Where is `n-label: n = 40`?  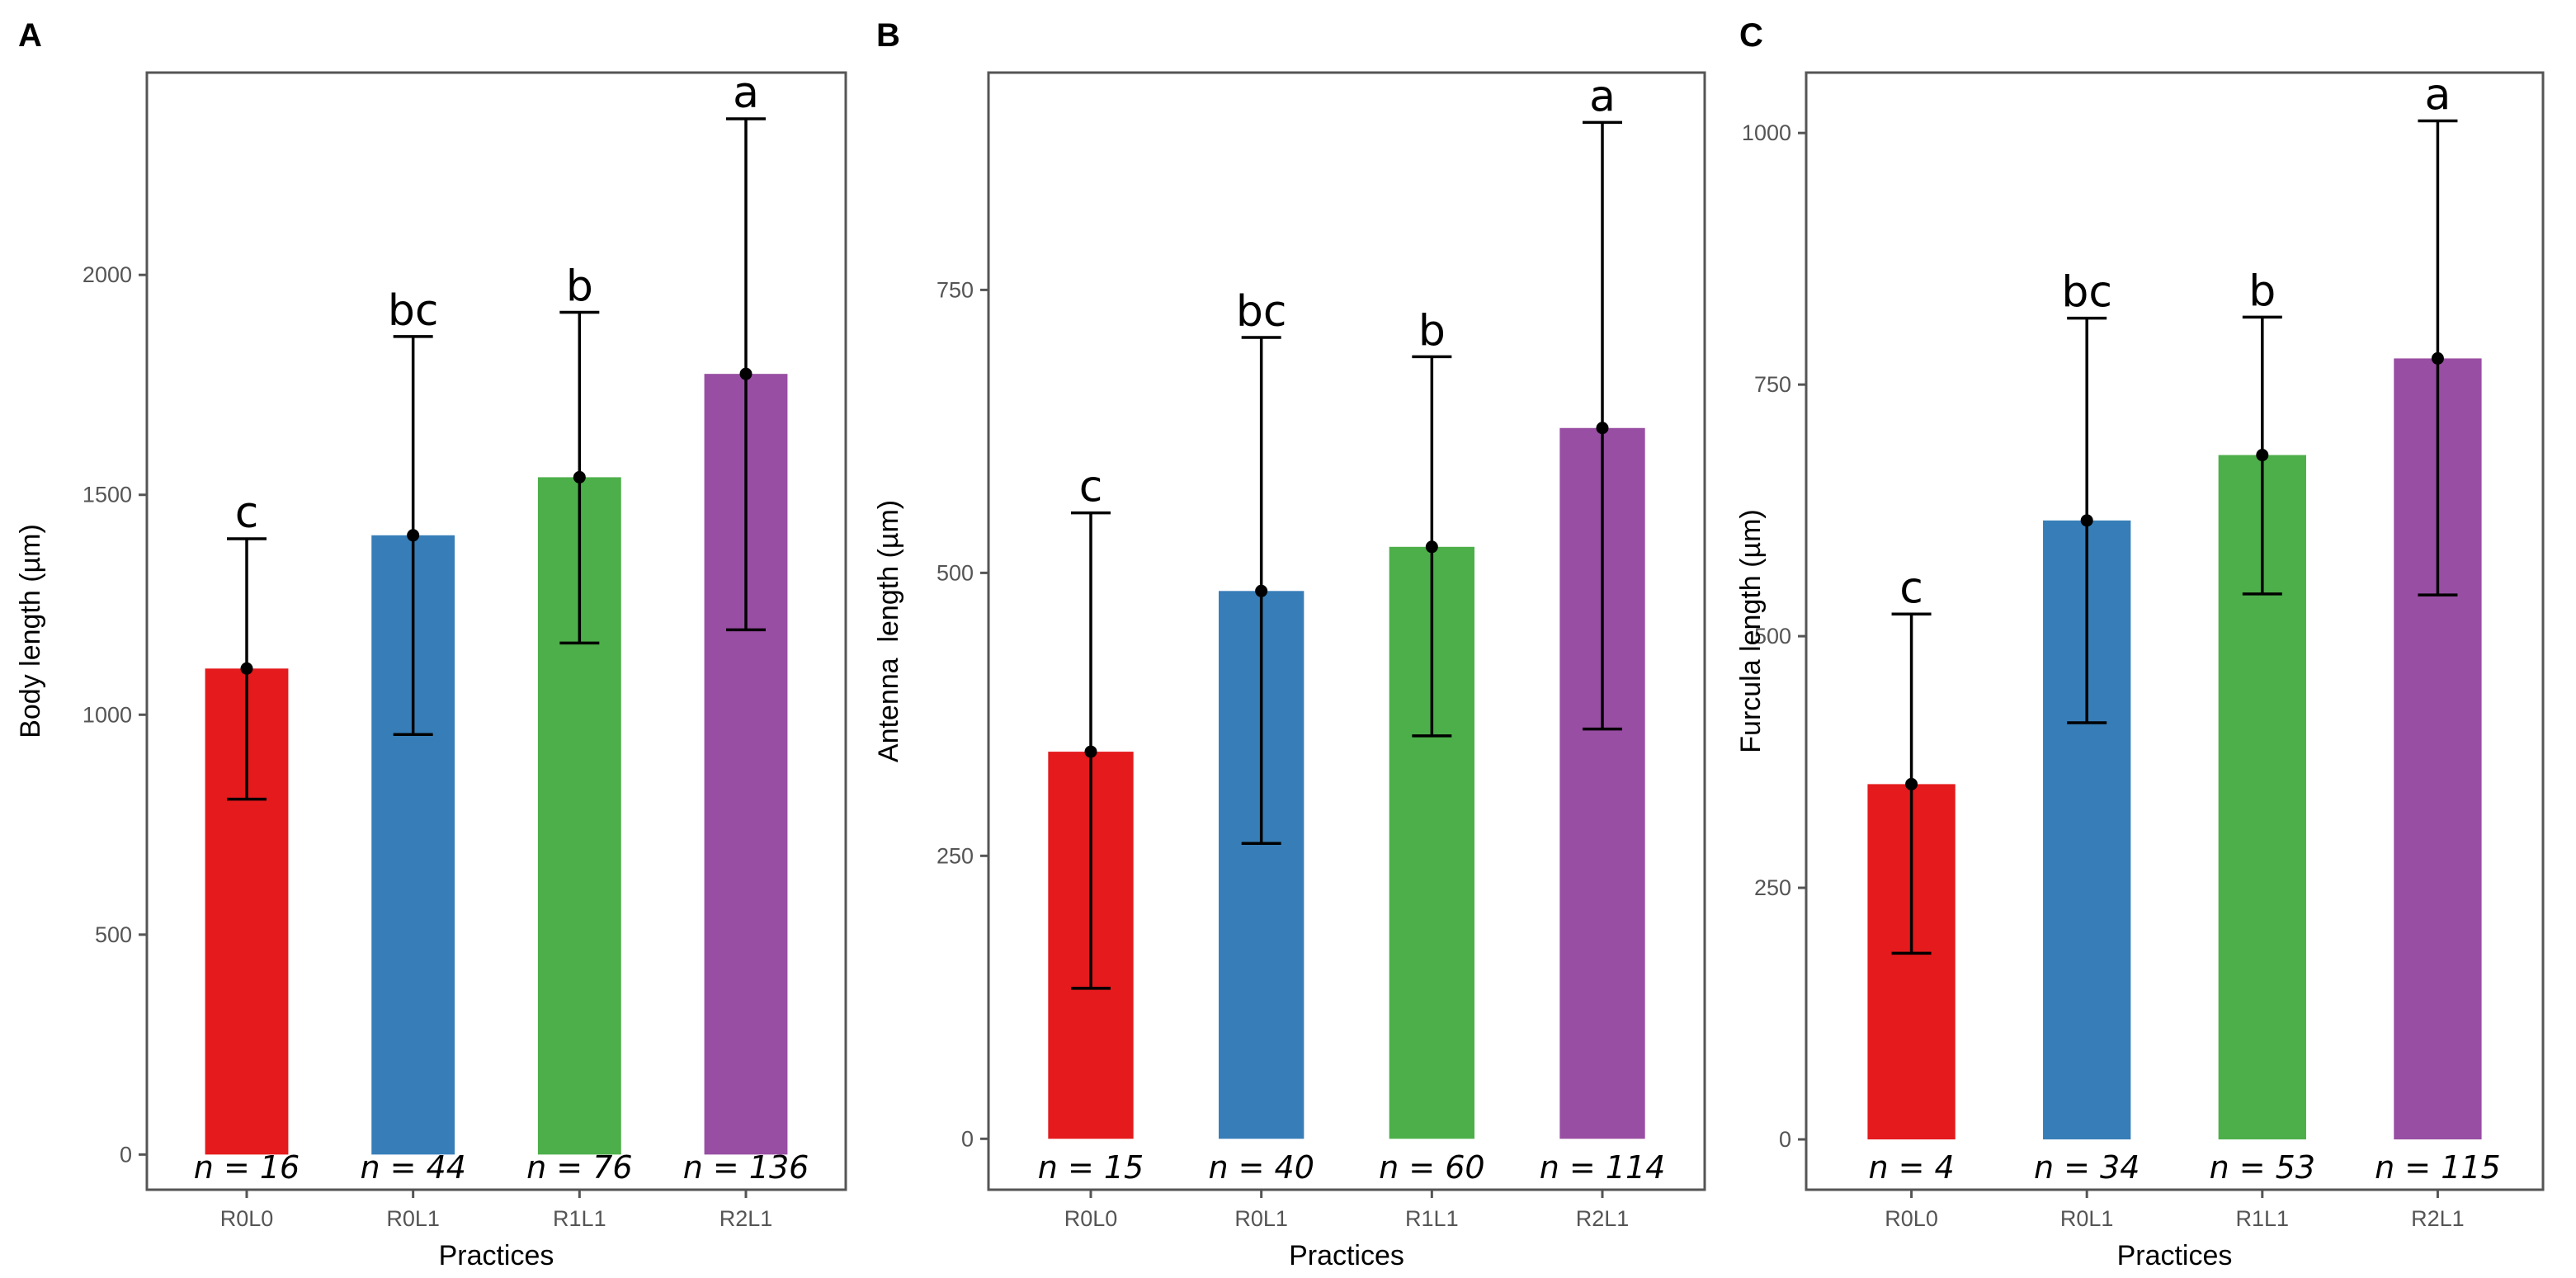
n-label: n = 40 is located at coordinates (1261, 1167).